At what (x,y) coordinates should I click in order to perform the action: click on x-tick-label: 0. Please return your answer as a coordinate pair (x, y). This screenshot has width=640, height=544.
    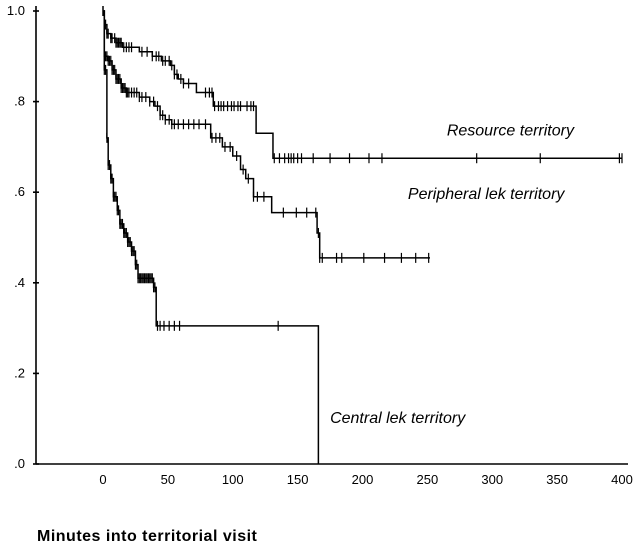
    Looking at the image, I should click on (102, 479).